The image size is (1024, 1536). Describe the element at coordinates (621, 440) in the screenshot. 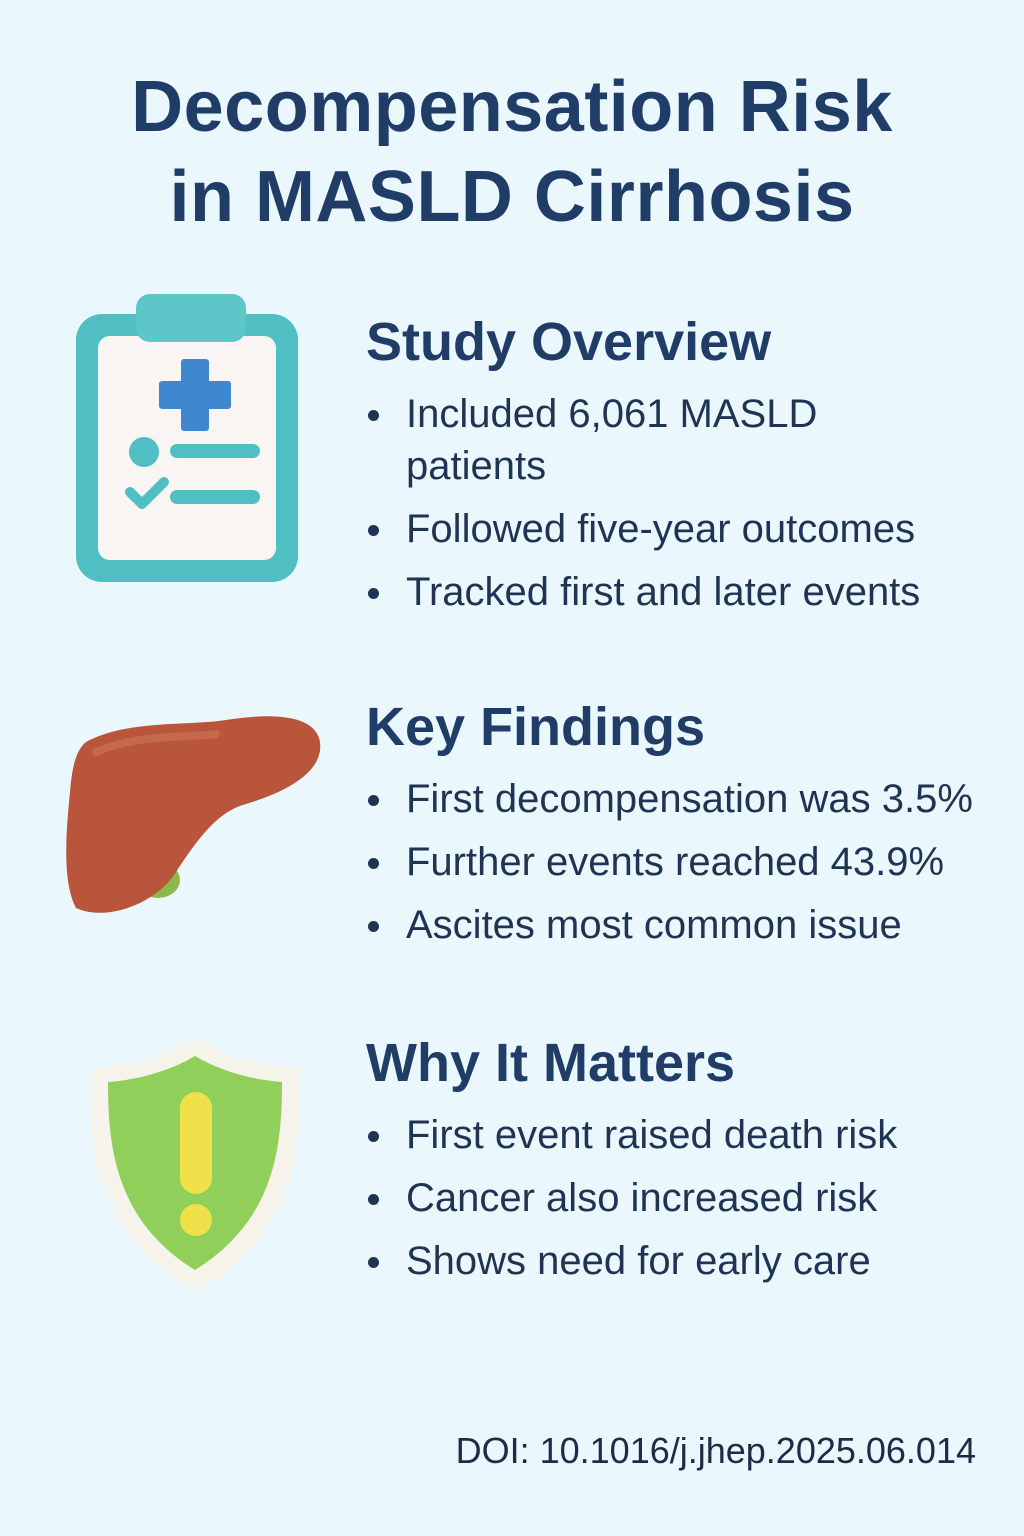

I see `list-item: Included 6,061 MASLD patients` at that location.